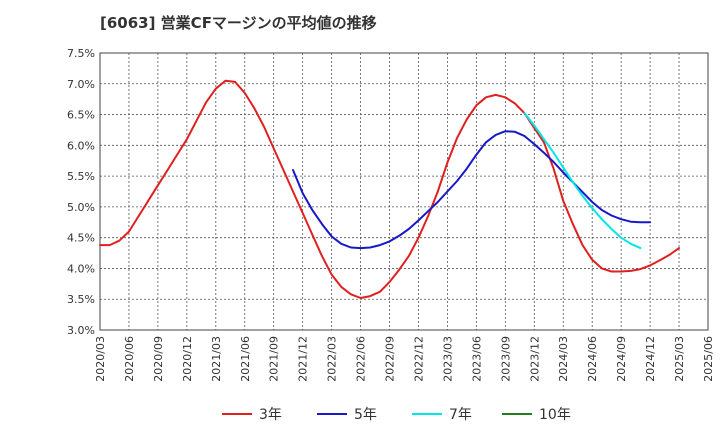 This screenshot has width=720, height=440. I want to click on x-tick-label: 2022/03, so click(332, 359).